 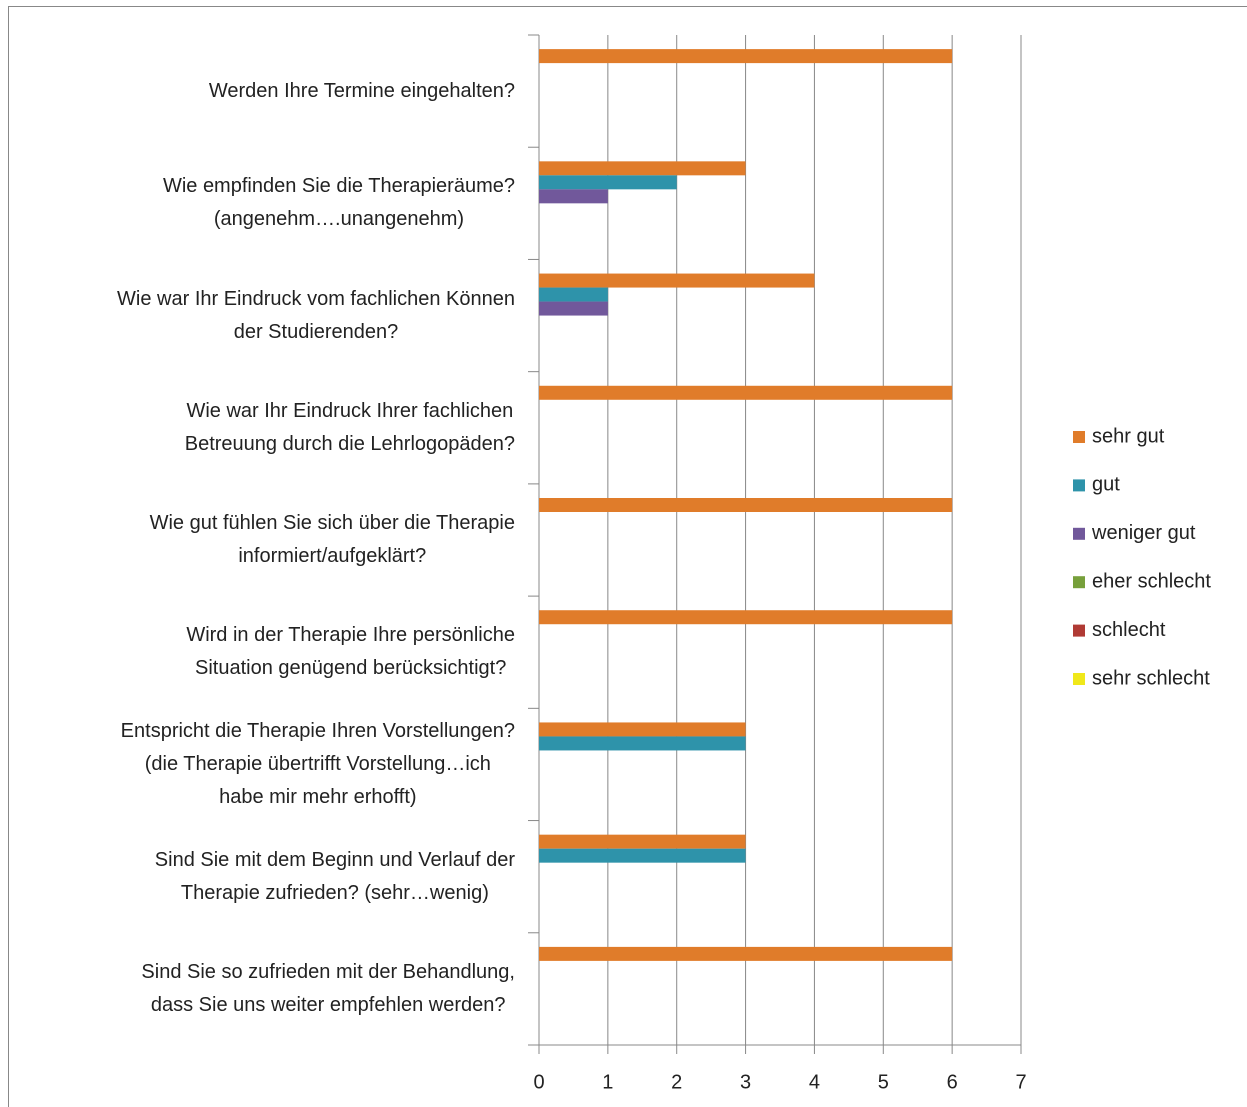 I want to click on x-tick-label: 7, so click(x=1020, y=1082).